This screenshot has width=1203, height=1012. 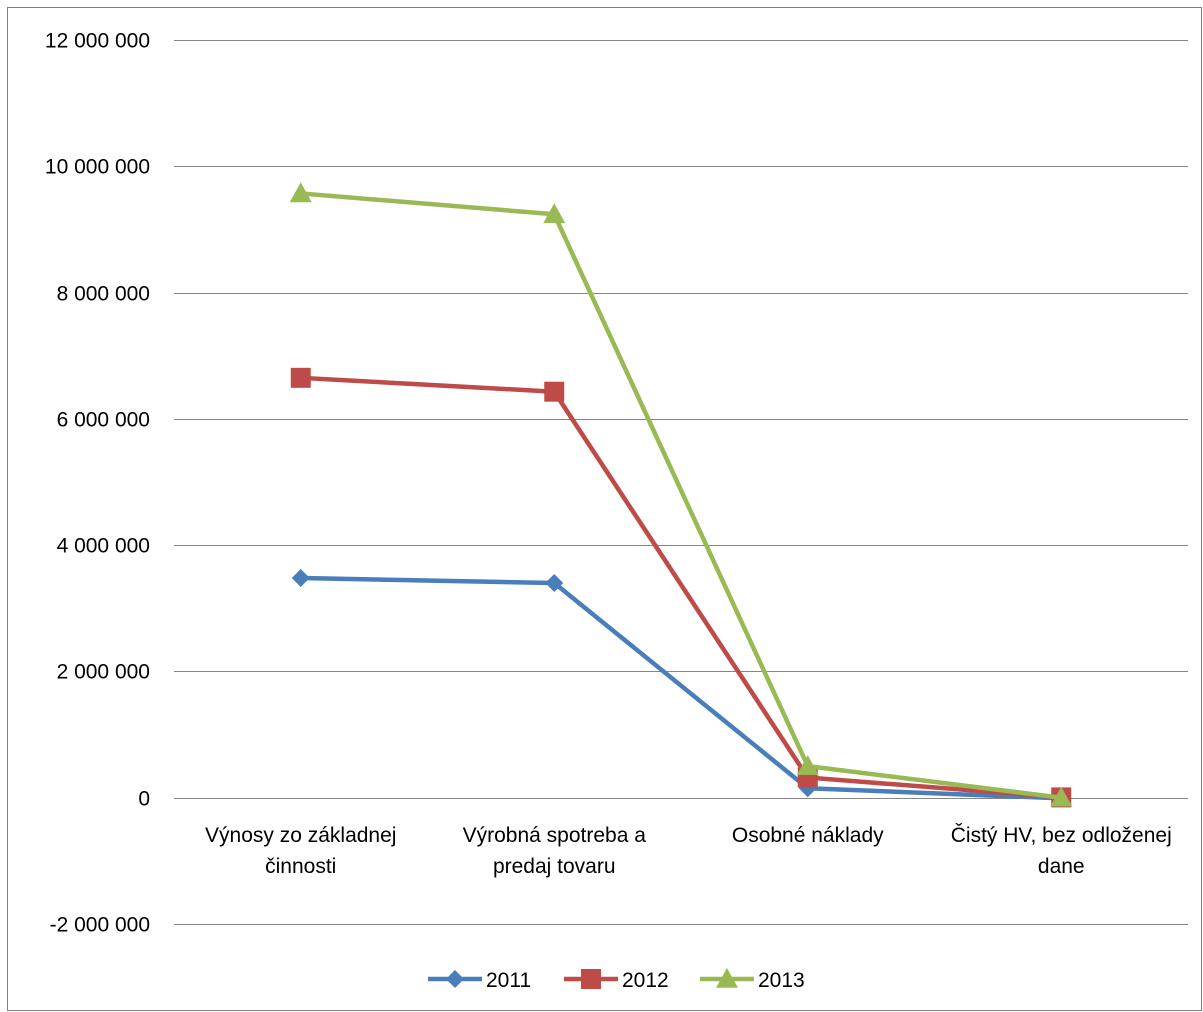 What do you see at coordinates (508, 980) in the screenshot?
I see `legend-label: 2011` at bounding box center [508, 980].